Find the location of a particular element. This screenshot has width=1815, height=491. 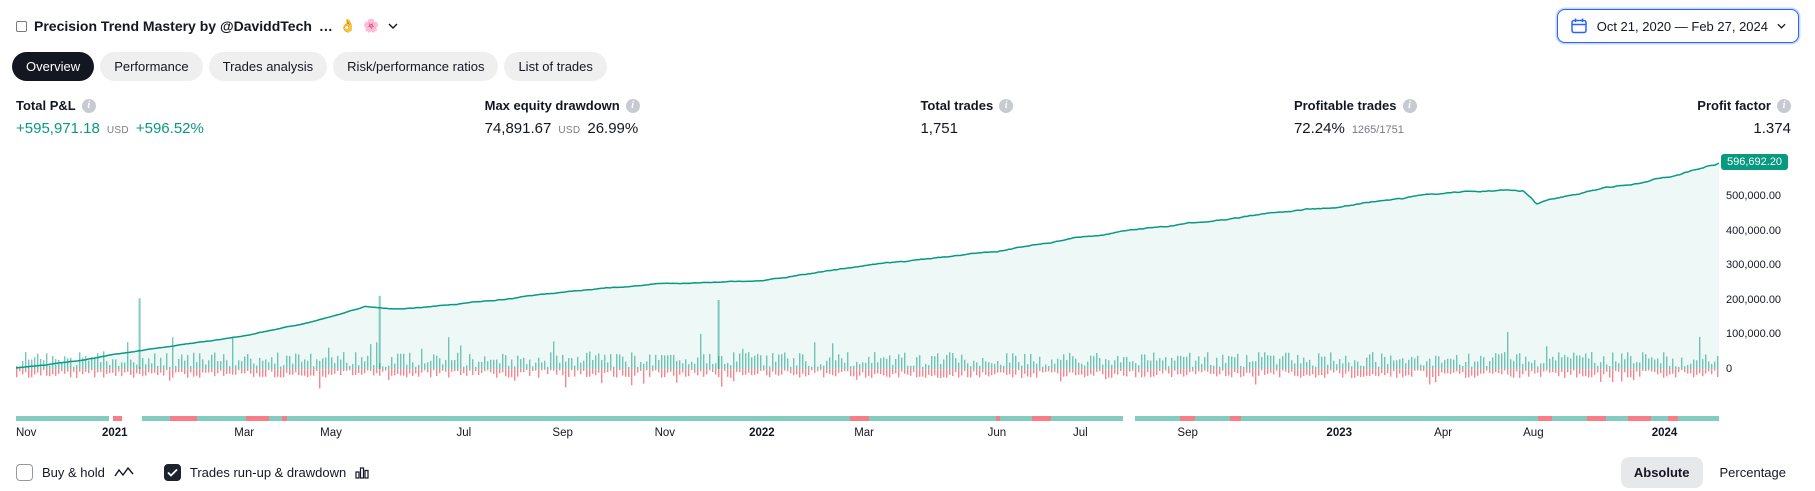

time-axis-label: 2022 is located at coordinates (762, 433).